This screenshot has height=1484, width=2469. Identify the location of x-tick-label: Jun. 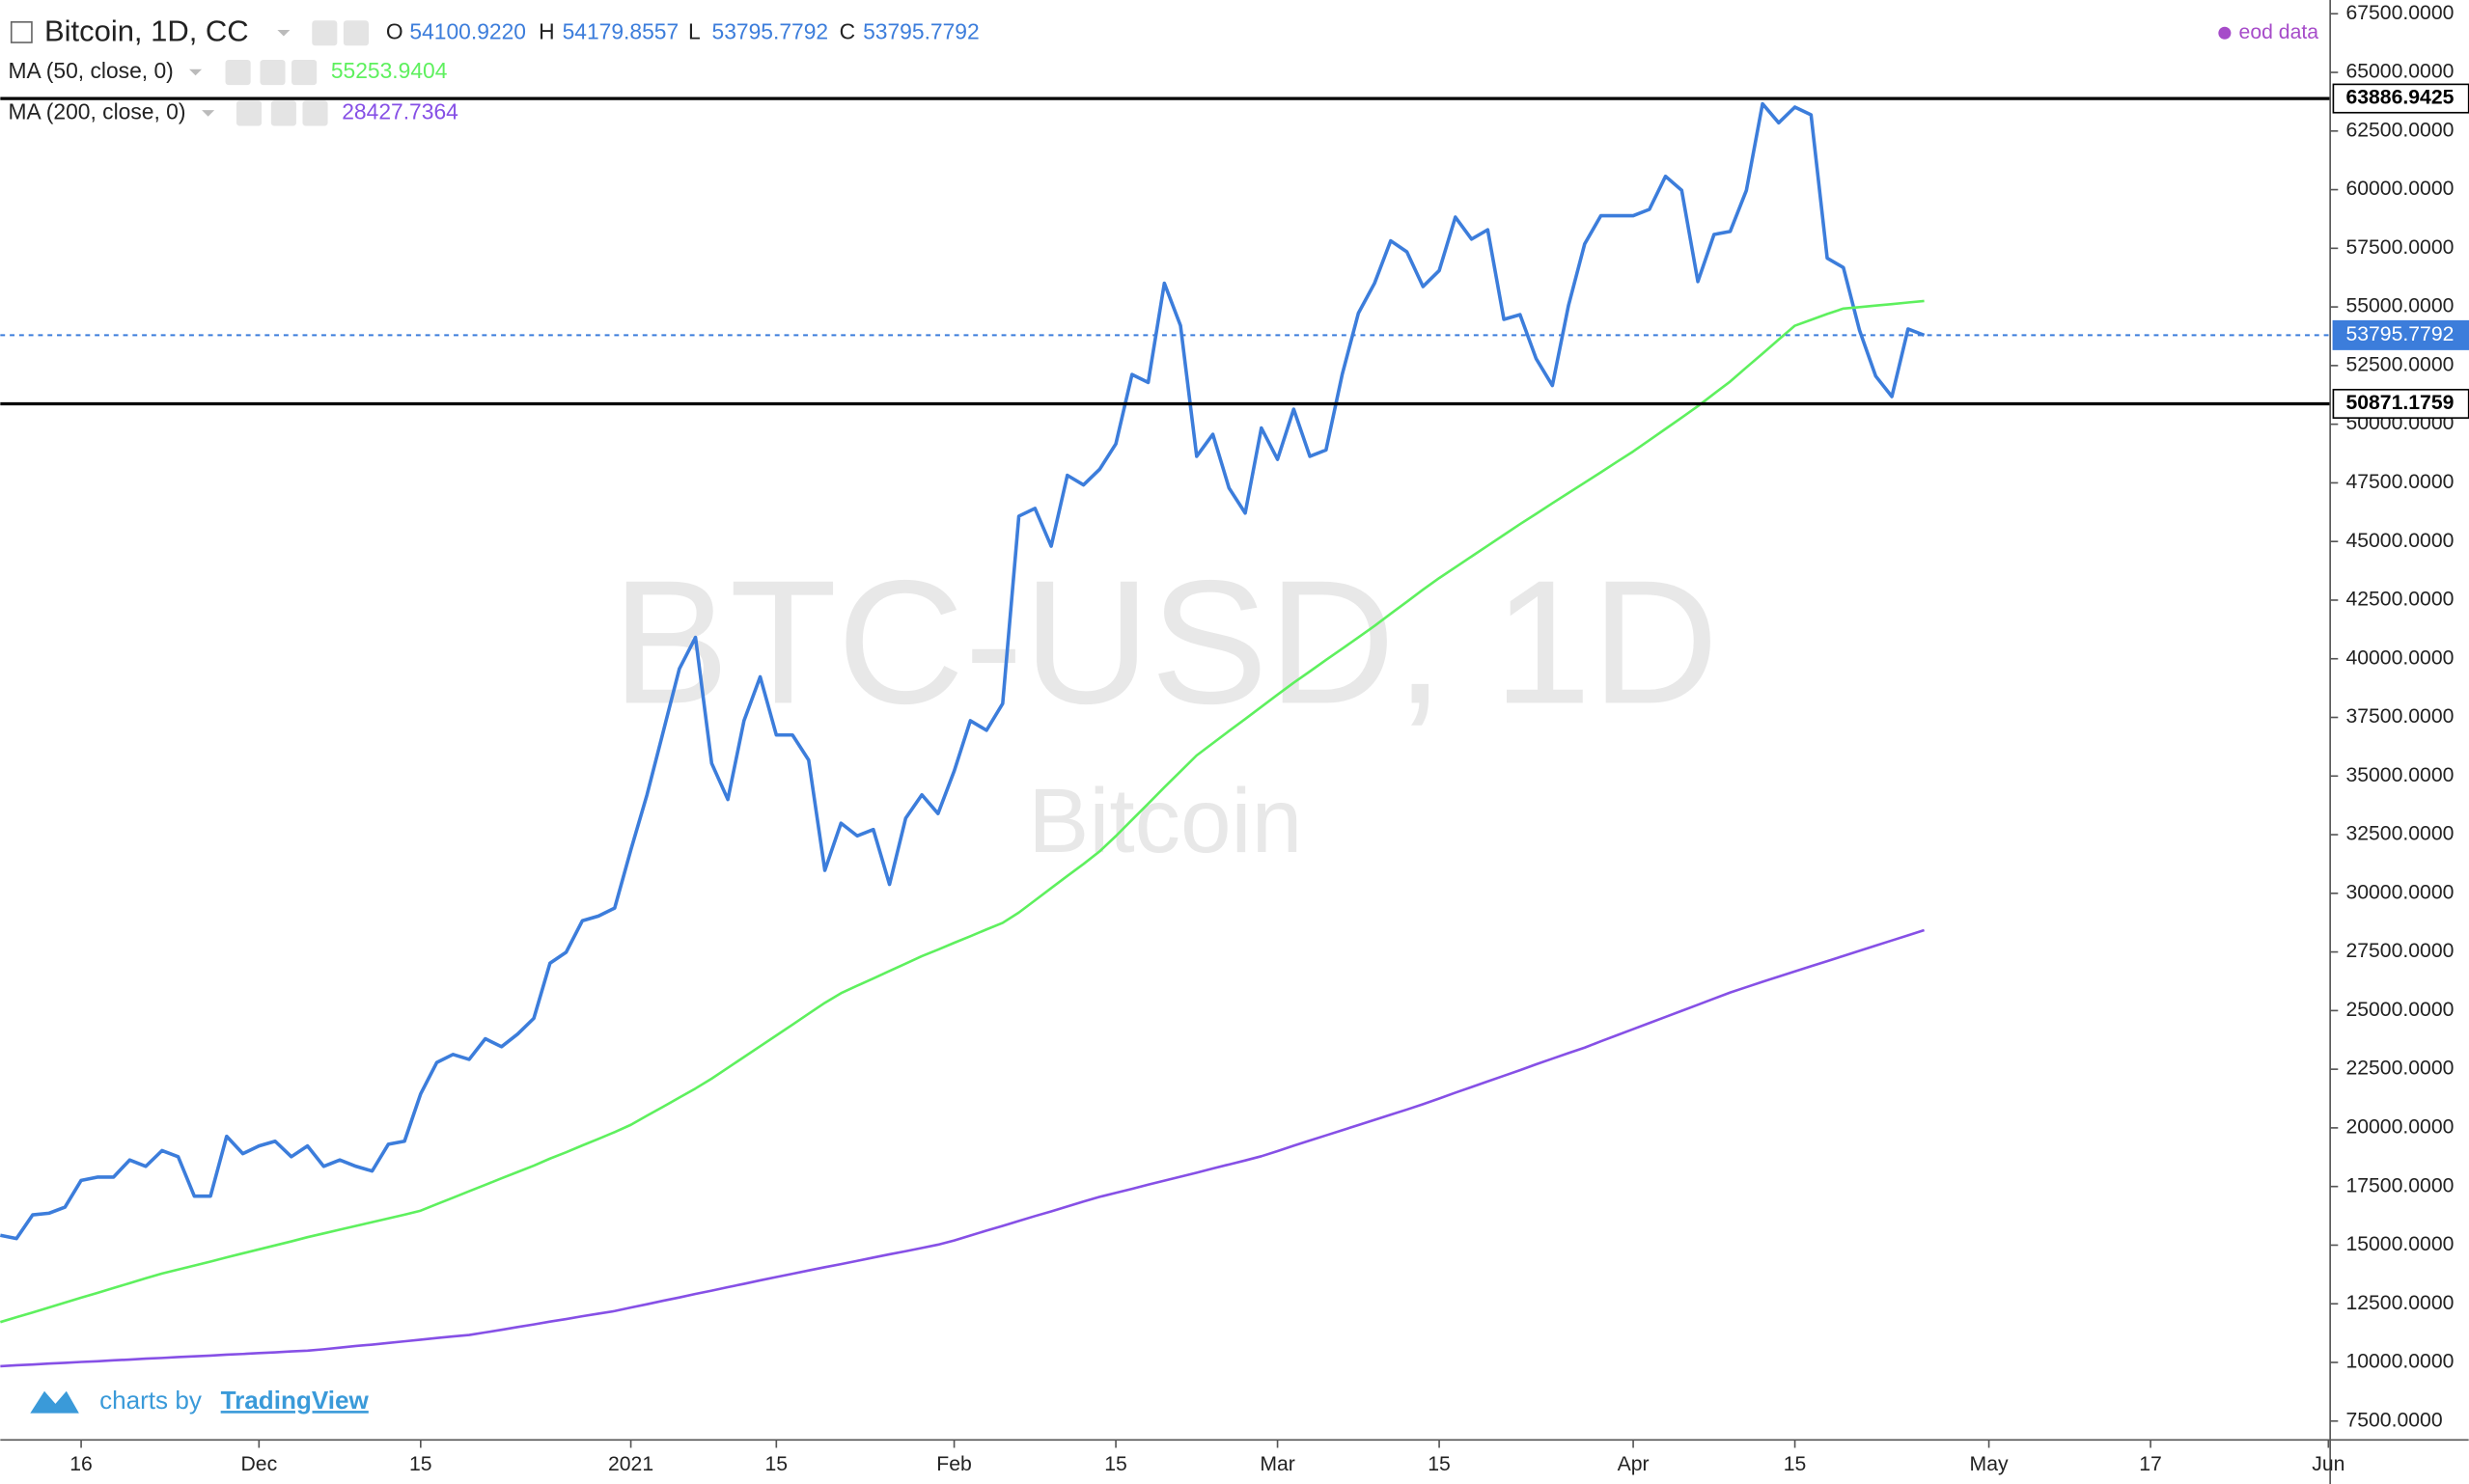
(2328, 1464).